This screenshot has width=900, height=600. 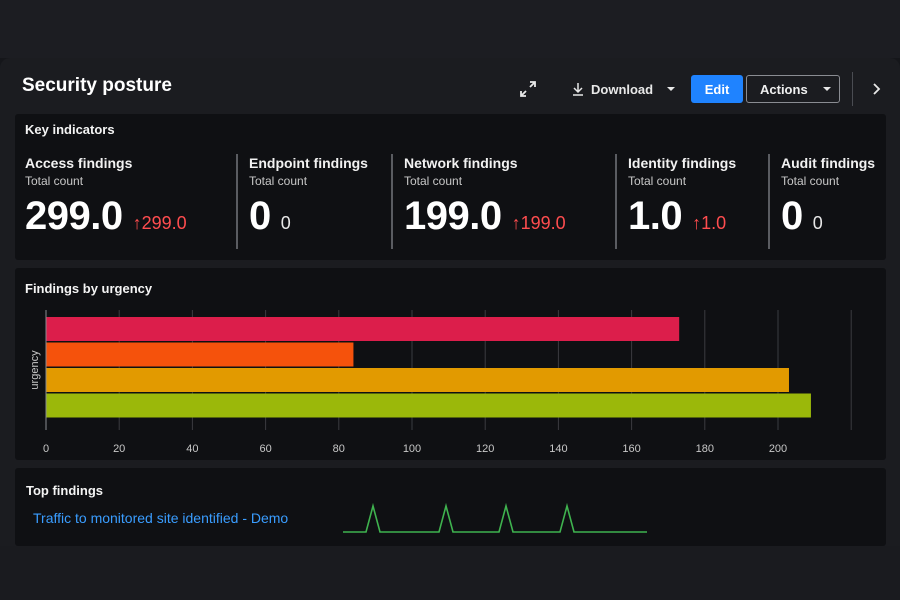 I want to click on x-tick-label: 0, so click(x=46, y=449).